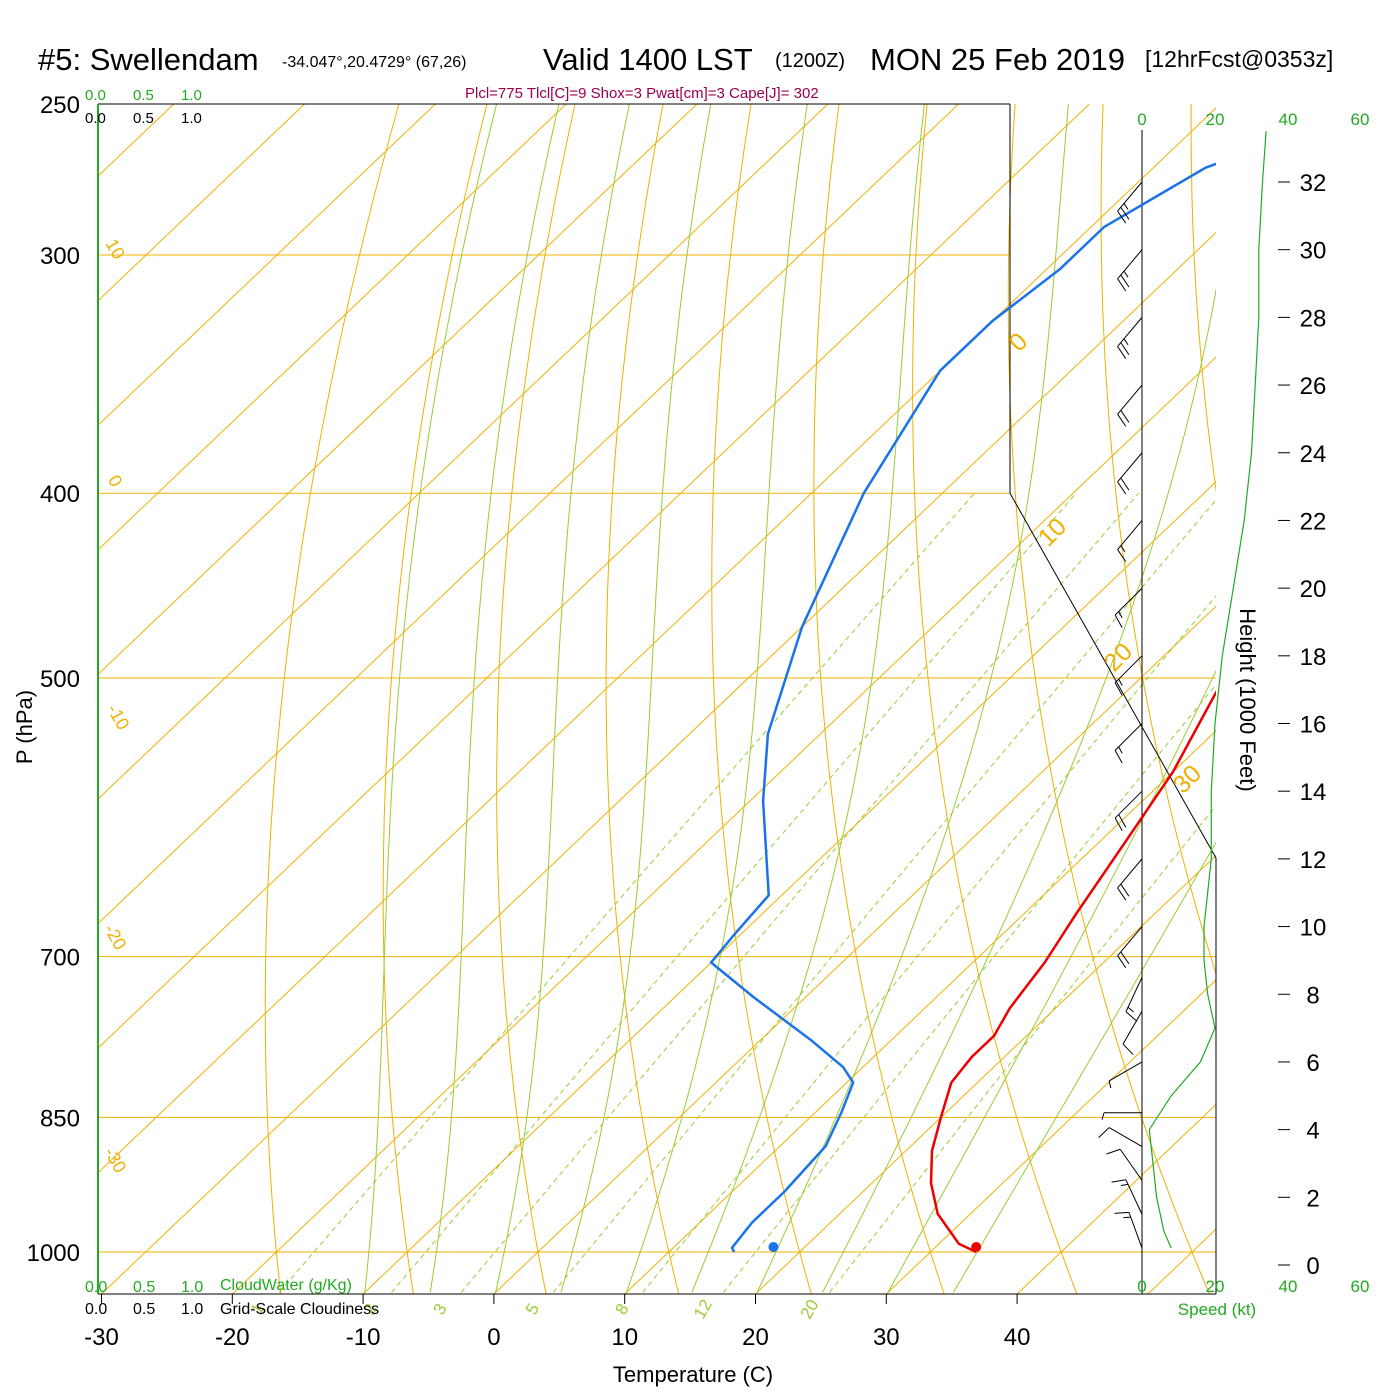  What do you see at coordinates (1313, 318) in the screenshot?
I see `height-label-28: 28` at bounding box center [1313, 318].